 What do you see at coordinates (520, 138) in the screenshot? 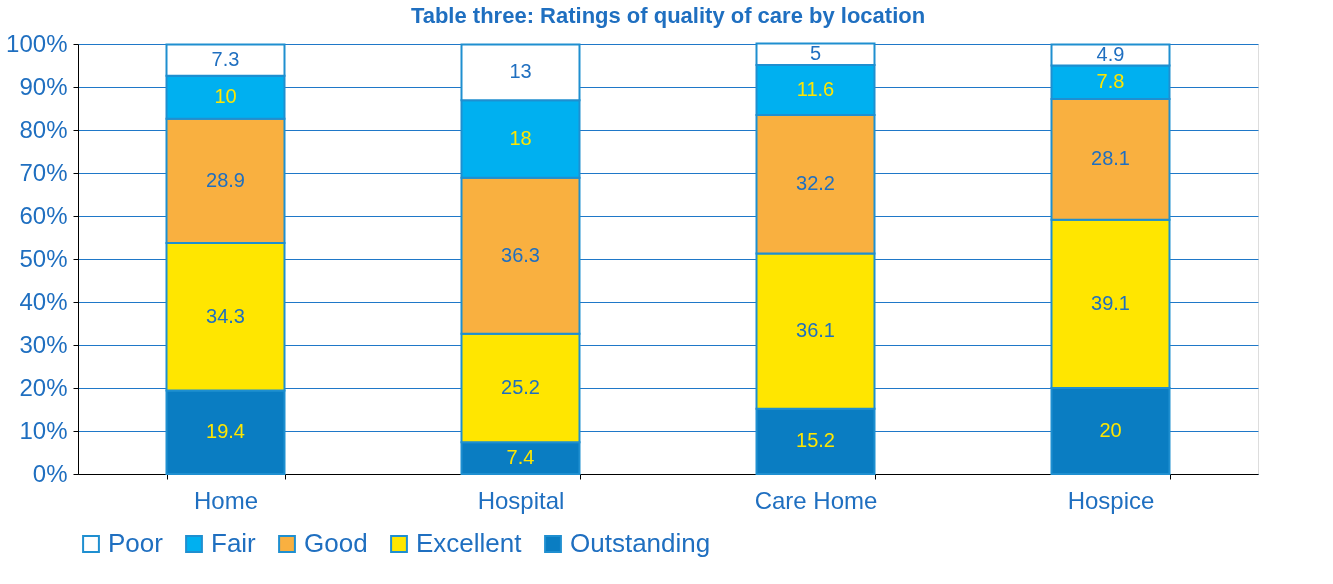
I see `data-label: 18` at bounding box center [520, 138].